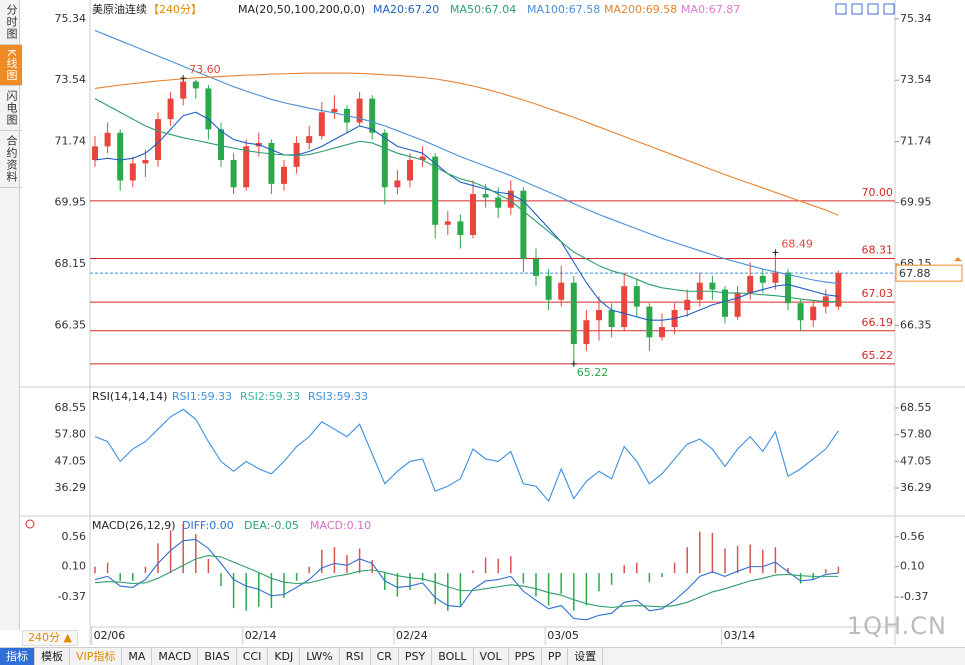 This screenshot has height=665, width=965. What do you see at coordinates (563, 635) in the screenshot?
I see `x-tick-label: 03/05` at bounding box center [563, 635].